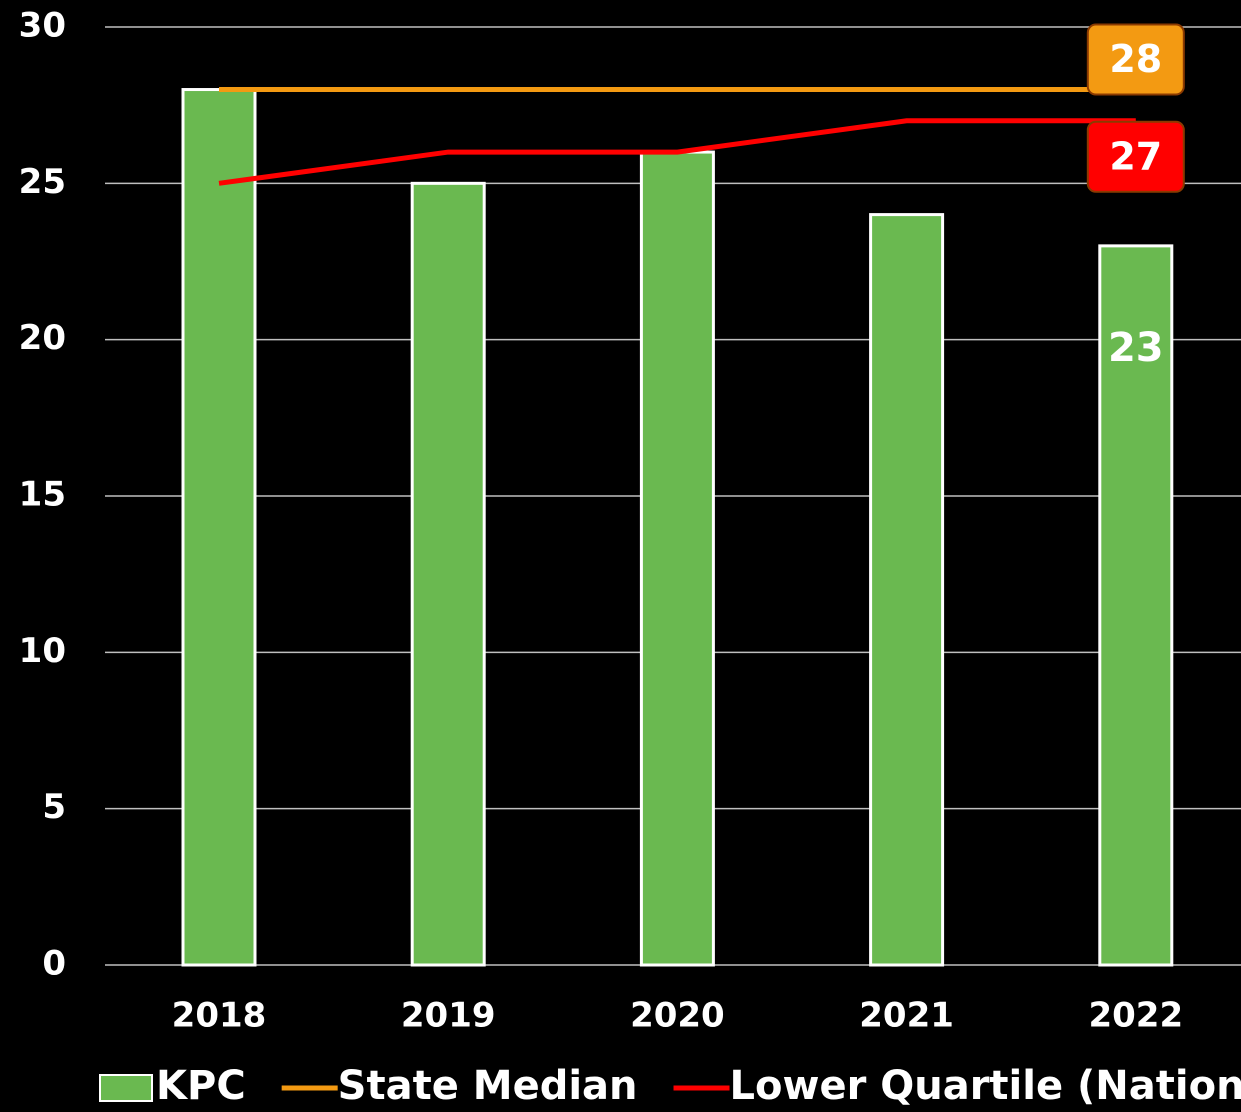  I want to click on y-tick-label: 10, so click(42, 651).